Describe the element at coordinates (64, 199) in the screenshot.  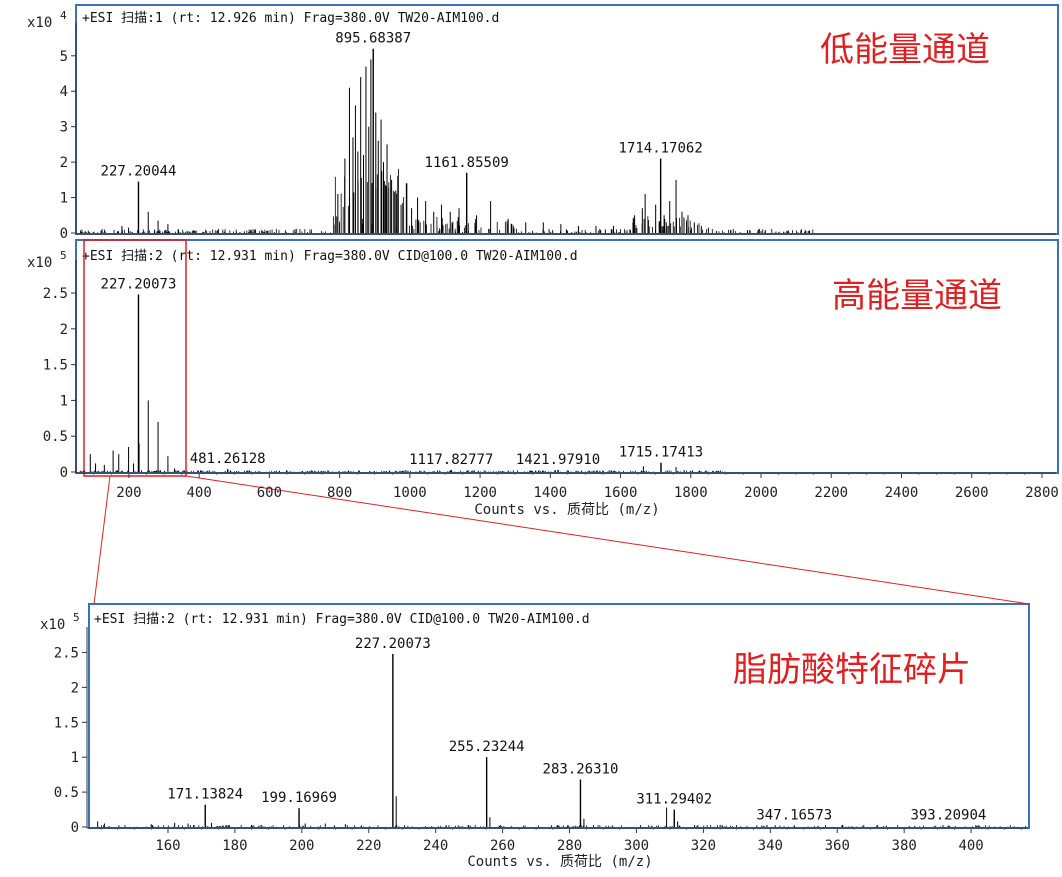
I see `low-energy-y-tick-label: 1` at that location.